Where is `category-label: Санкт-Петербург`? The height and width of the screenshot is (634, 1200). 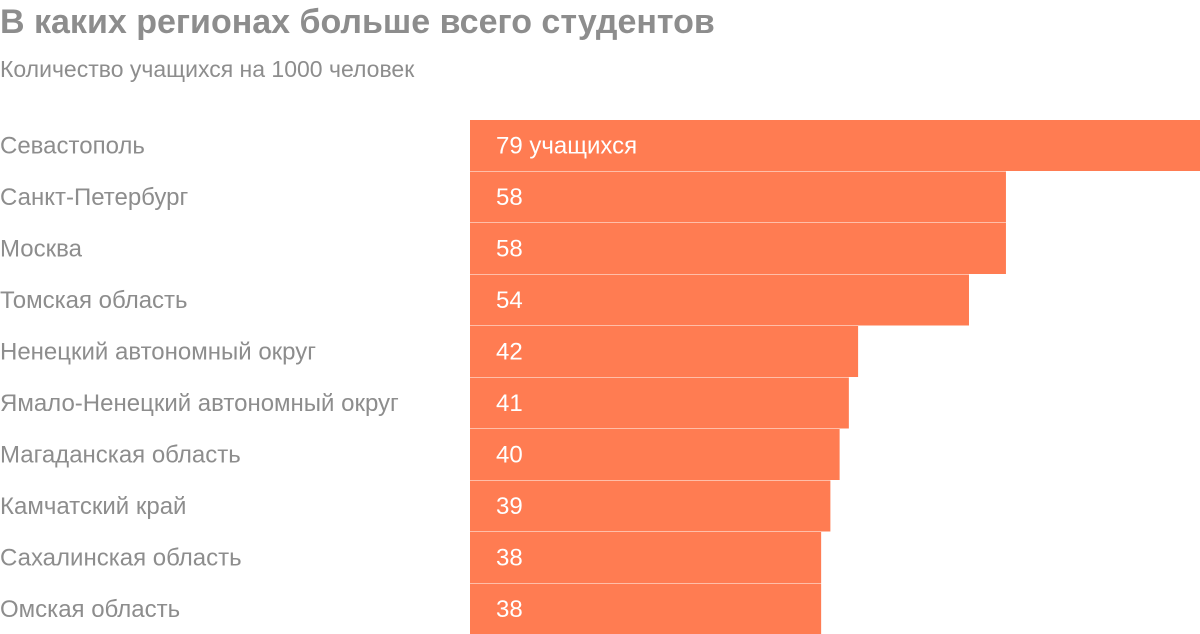
category-label: Санкт-Петербург is located at coordinates (94, 197).